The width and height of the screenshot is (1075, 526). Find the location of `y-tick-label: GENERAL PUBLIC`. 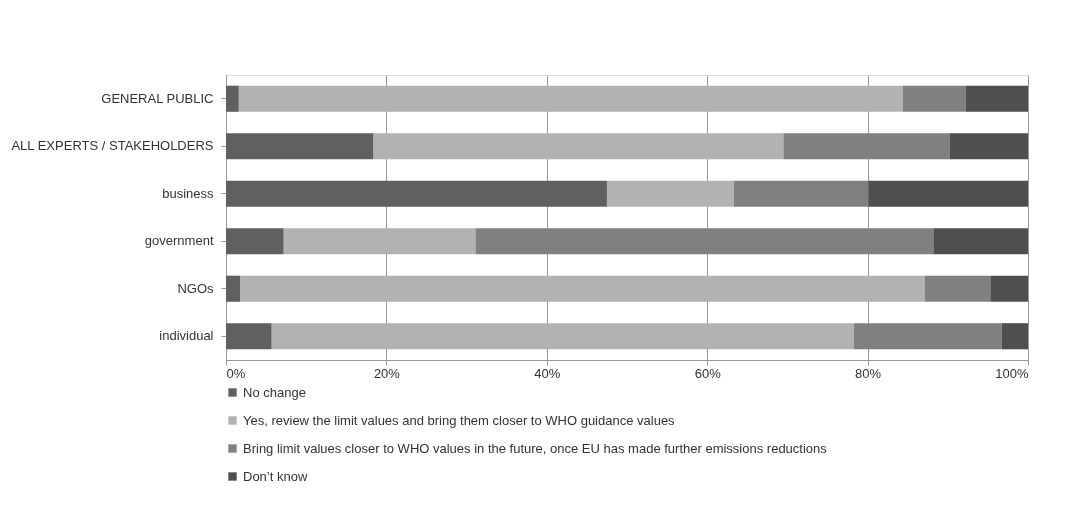

y-tick-label: GENERAL PUBLIC is located at coordinates (157, 98).